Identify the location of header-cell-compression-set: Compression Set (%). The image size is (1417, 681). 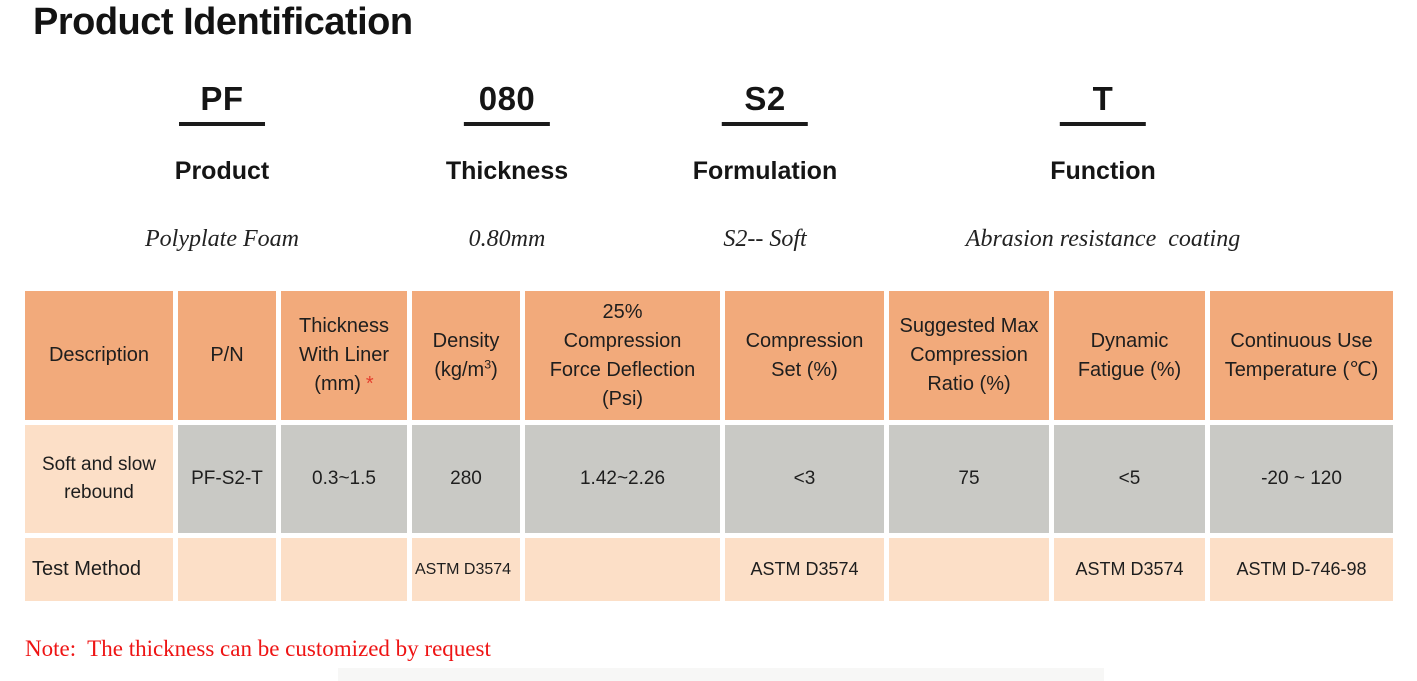
(804, 355).